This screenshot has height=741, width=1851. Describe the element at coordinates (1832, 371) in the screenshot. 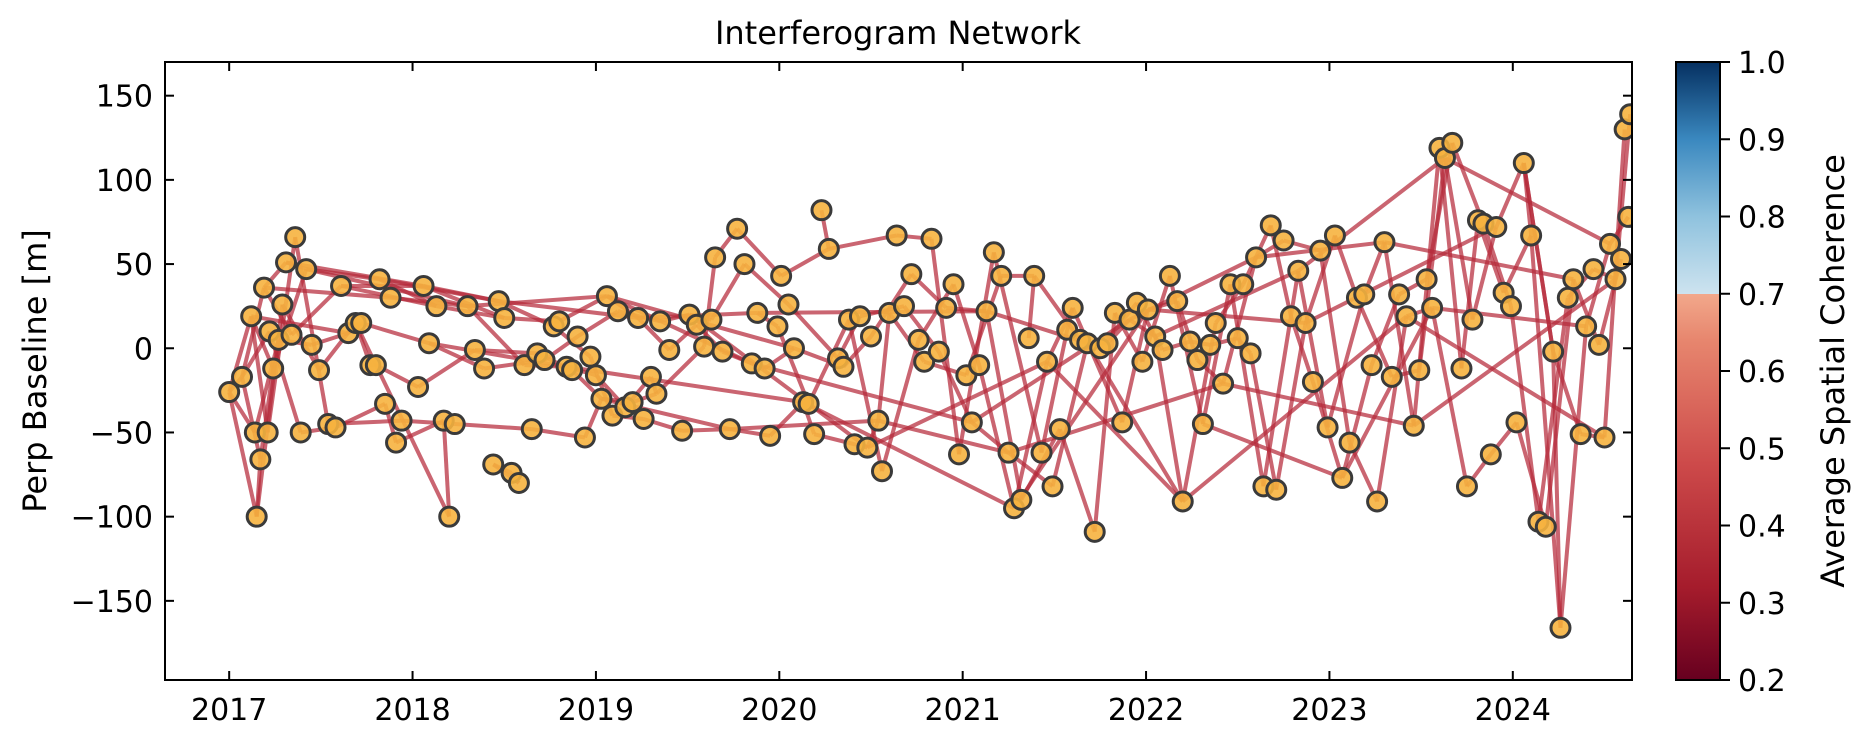

I see `colorbar-label: Average Spatial Coherence` at that location.